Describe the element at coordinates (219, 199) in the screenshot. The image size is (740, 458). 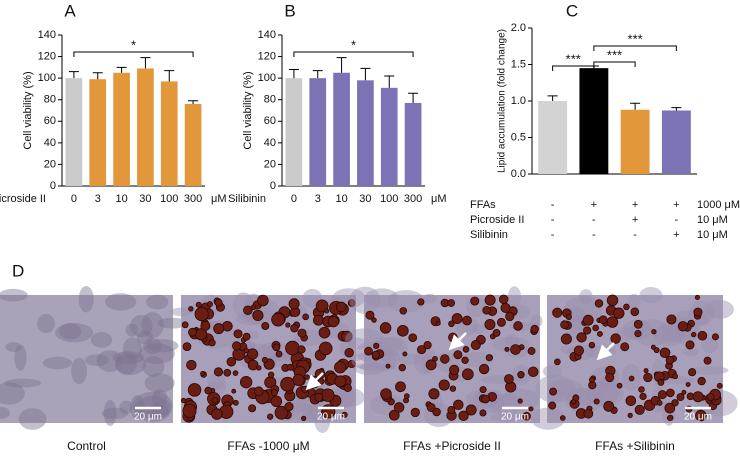
I see `x-unit: μM` at that location.